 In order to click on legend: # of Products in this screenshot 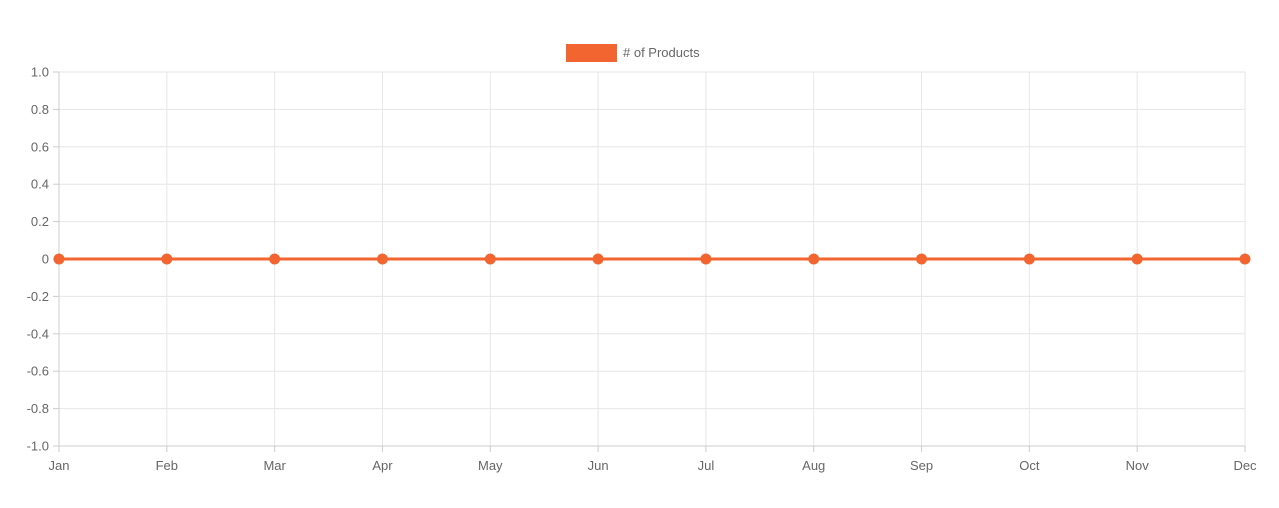, I will do `click(633, 53)`.